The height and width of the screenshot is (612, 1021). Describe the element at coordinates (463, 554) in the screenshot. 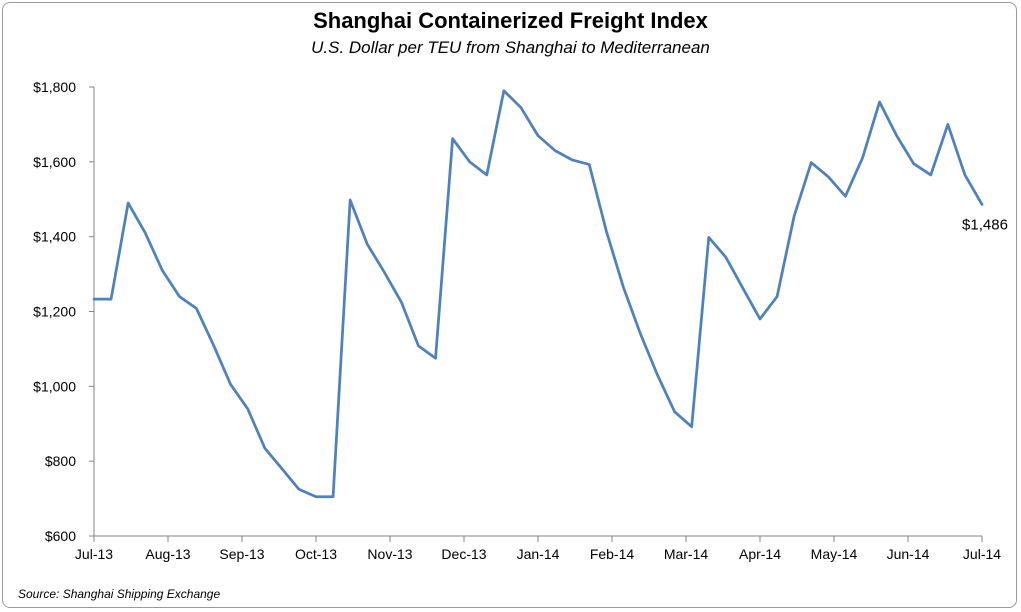

I see `x-tick-label: Dec-13` at that location.